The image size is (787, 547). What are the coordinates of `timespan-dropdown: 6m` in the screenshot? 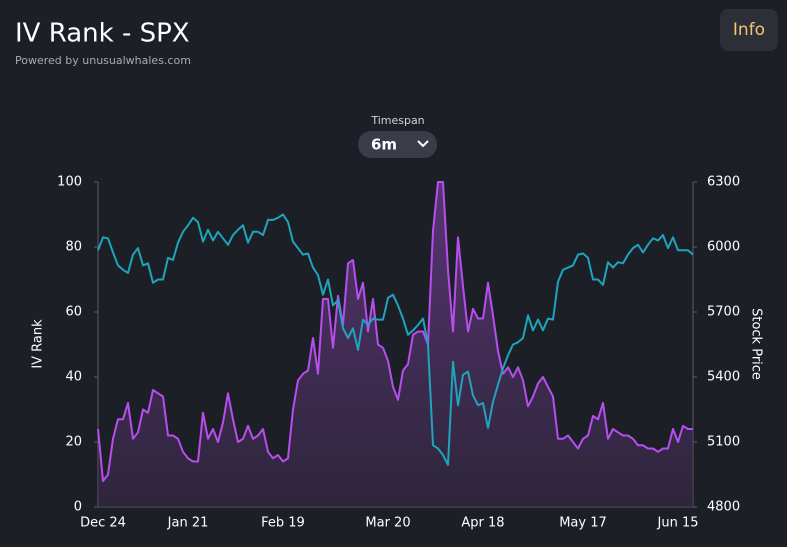 It's located at (397, 144).